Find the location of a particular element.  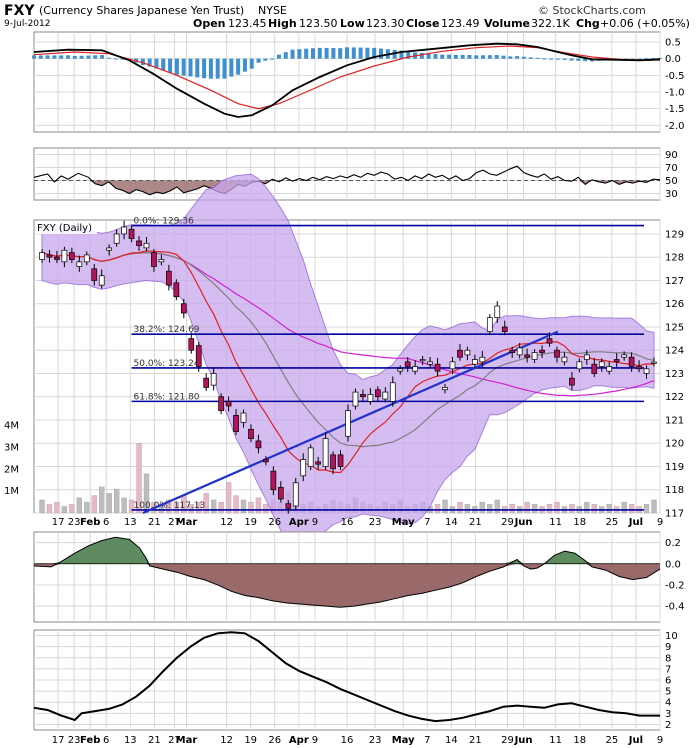

date-axis-label: 16 is located at coordinates (347, 740).